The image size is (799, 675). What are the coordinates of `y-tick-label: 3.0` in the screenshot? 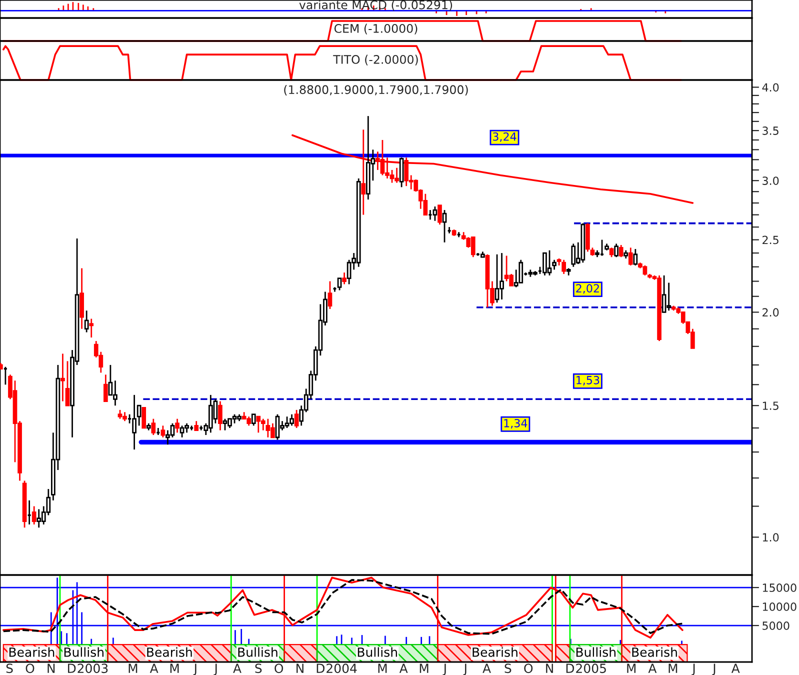 It's located at (770, 180).